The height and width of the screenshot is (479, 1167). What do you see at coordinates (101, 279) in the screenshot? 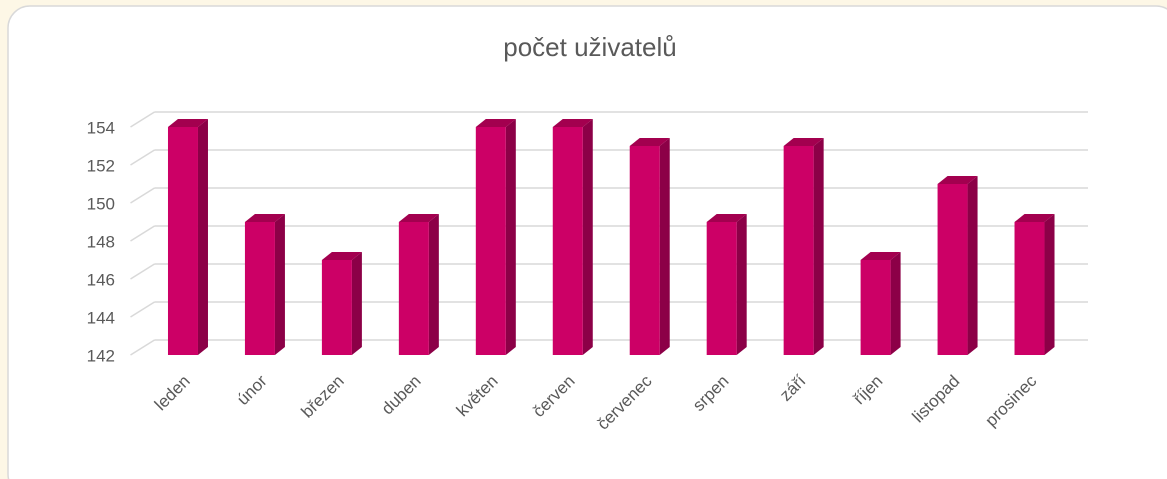
I see `y-tick-label: 146` at bounding box center [101, 279].